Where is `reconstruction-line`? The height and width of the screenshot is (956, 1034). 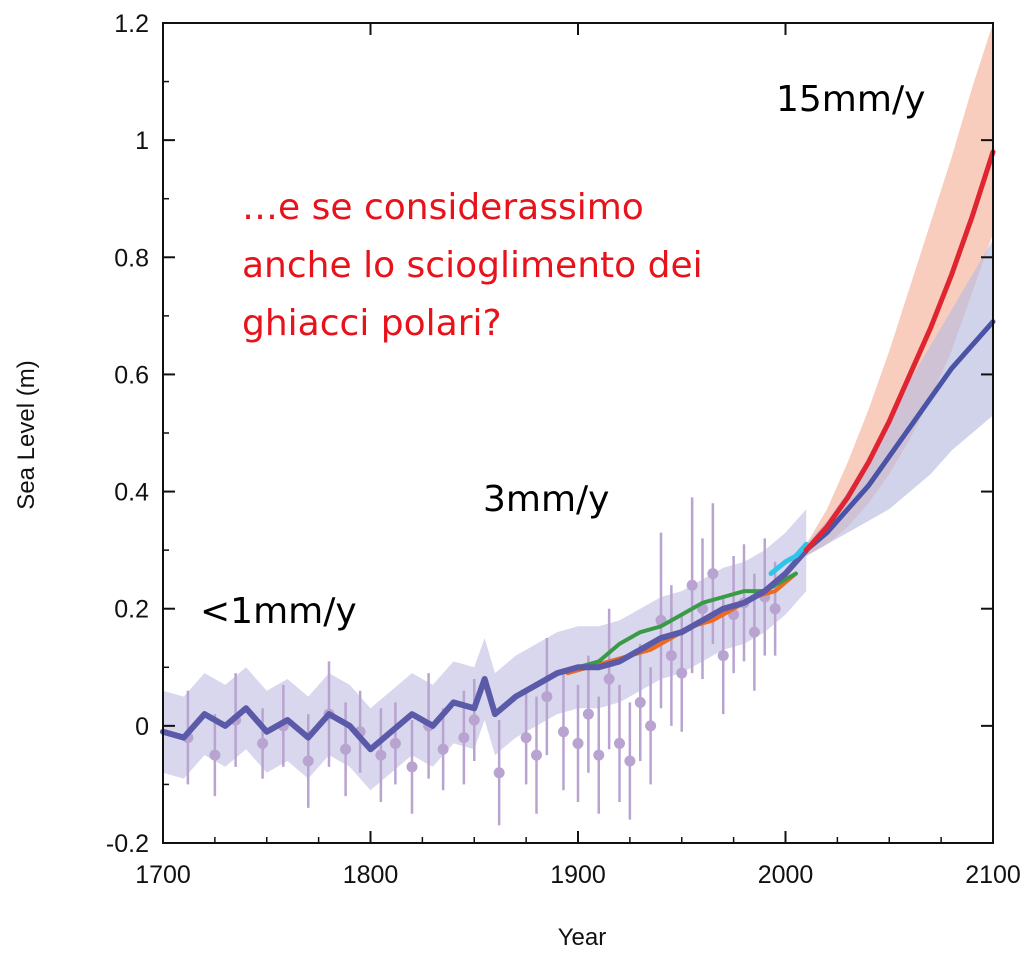
reconstruction-line is located at coordinates (485, 650).